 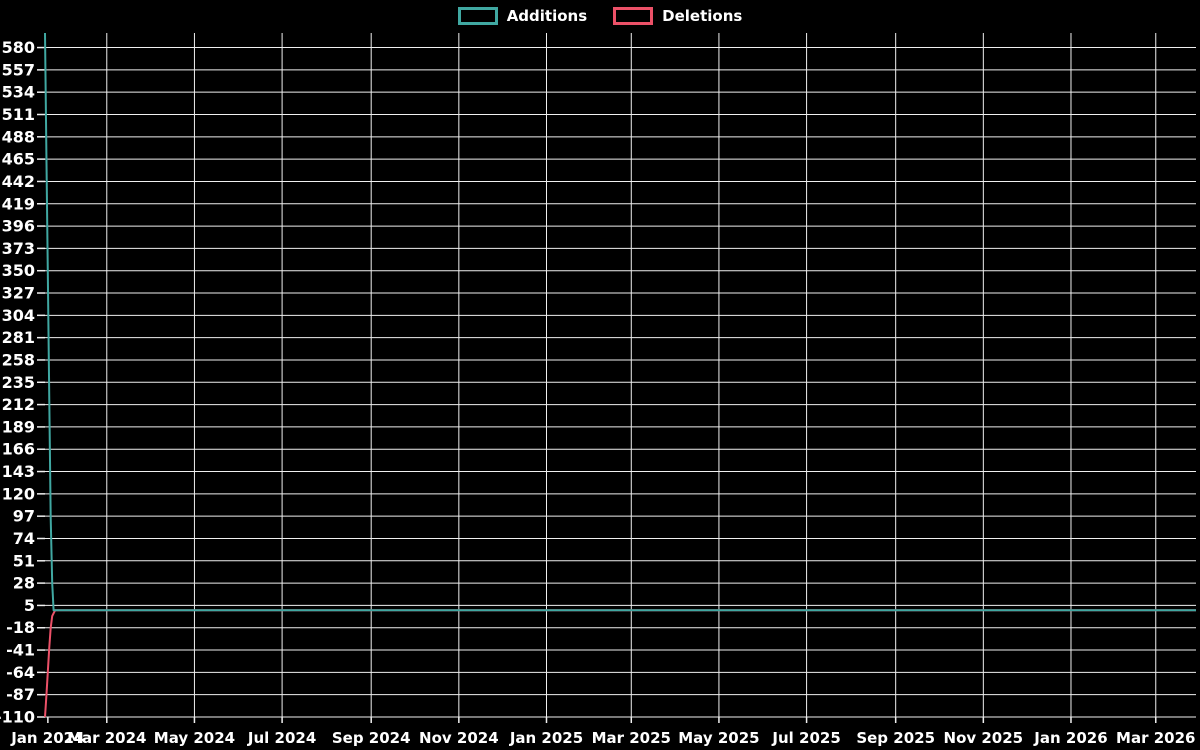 What do you see at coordinates (24, 516) in the screenshot?
I see `y-tick-label: 97` at bounding box center [24, 516].